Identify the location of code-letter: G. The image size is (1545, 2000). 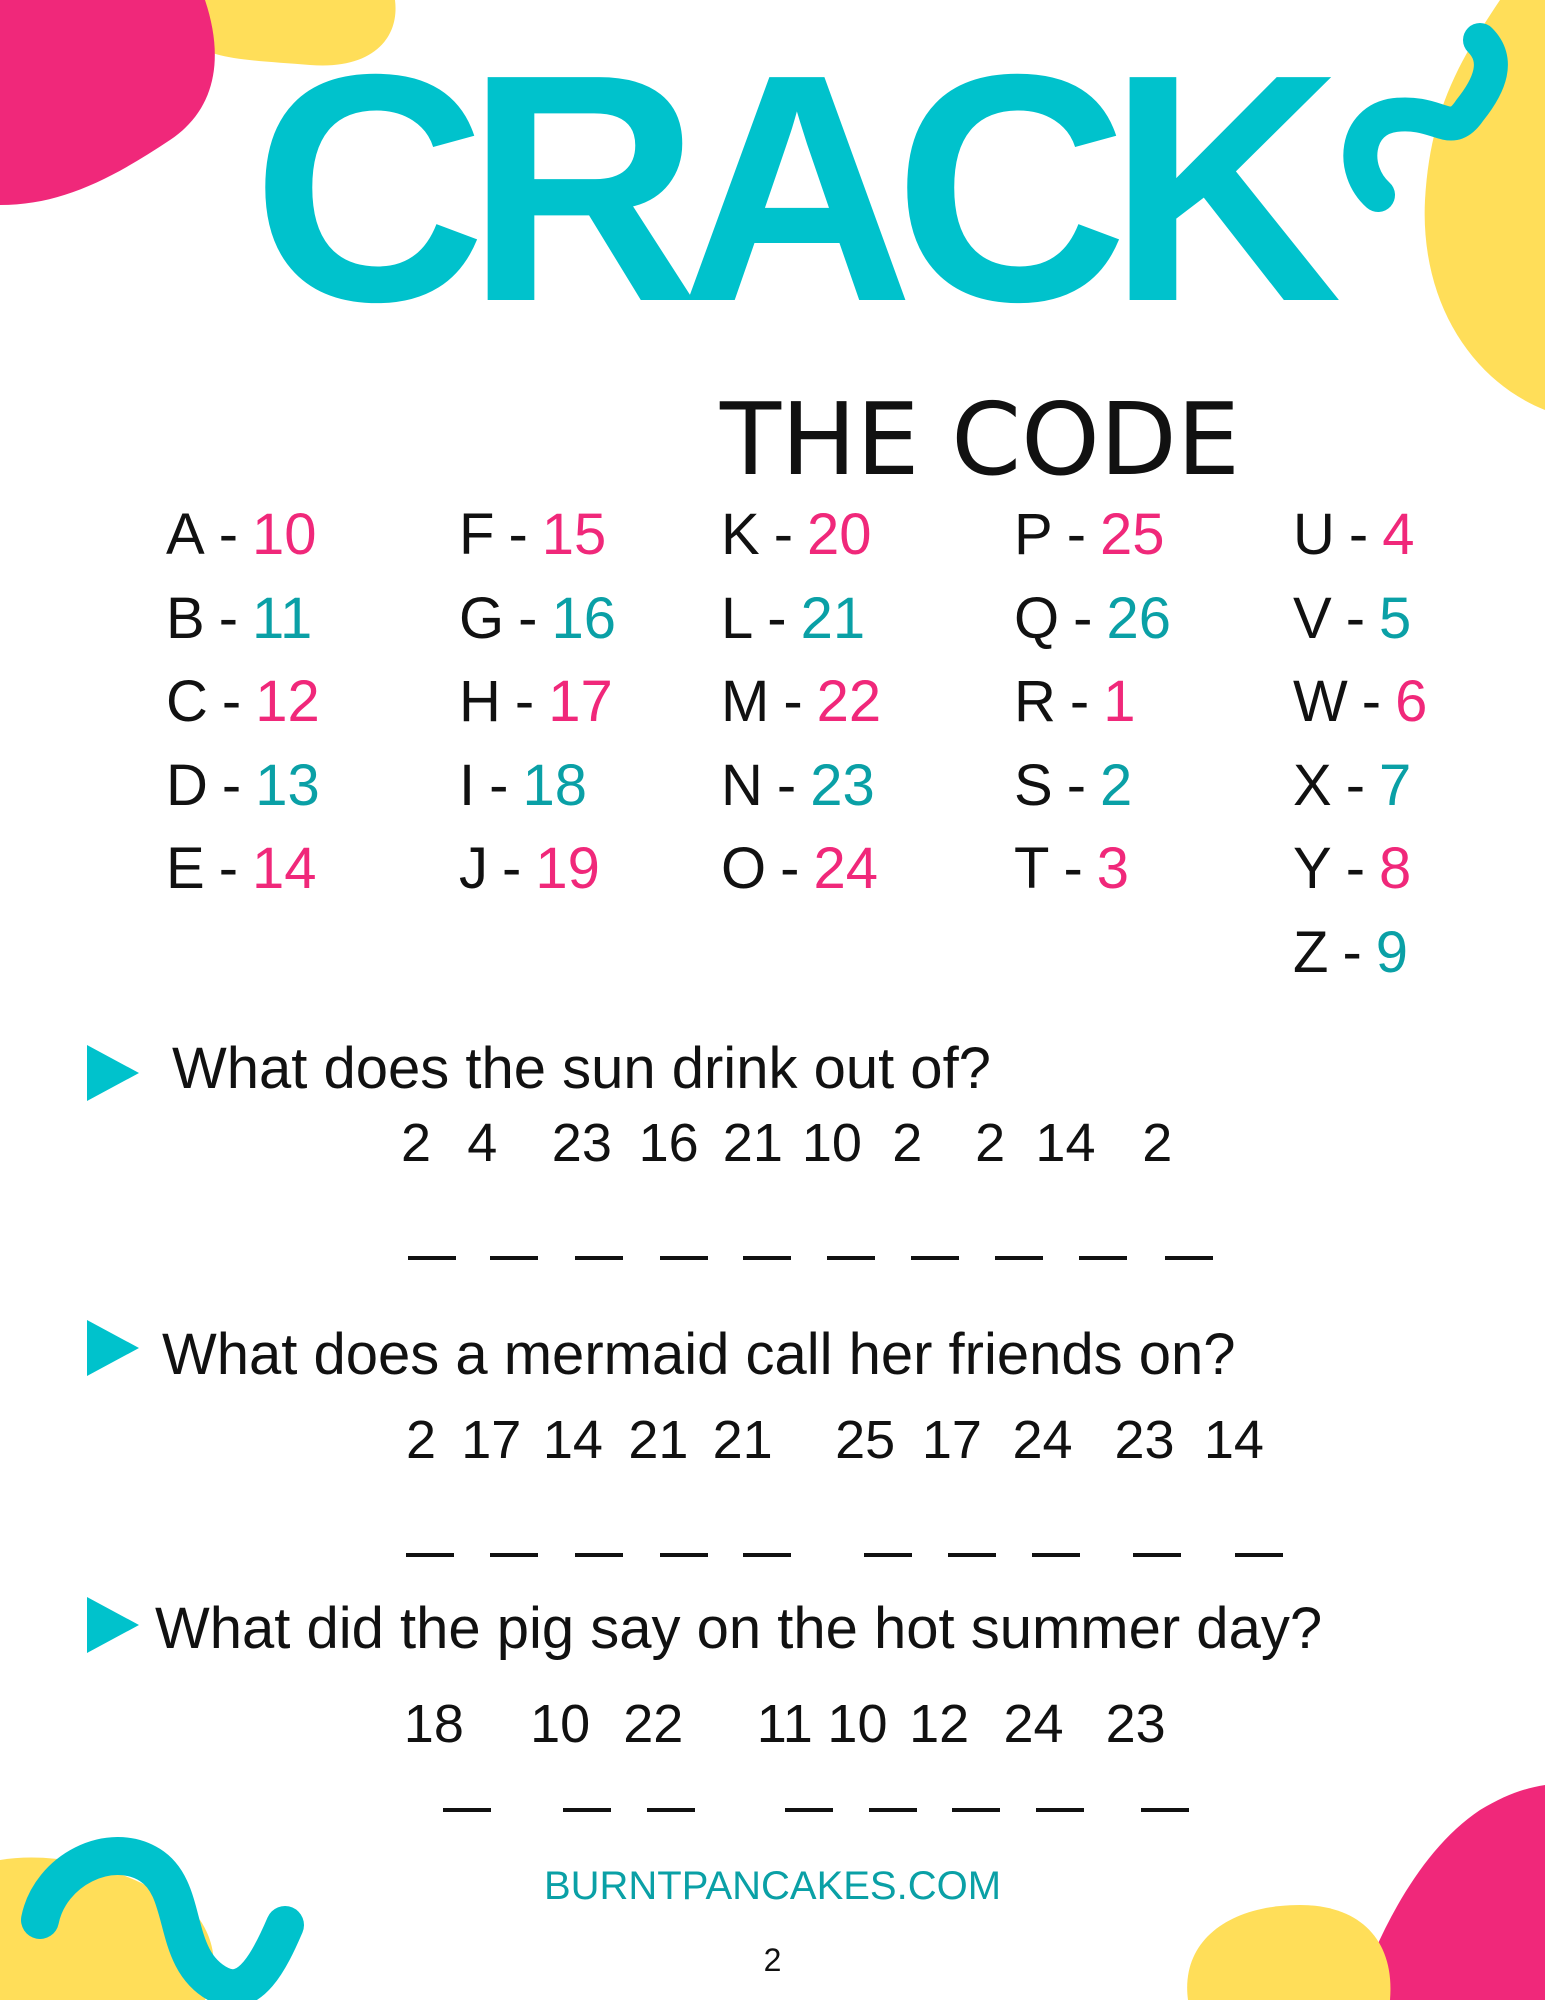
(482, 618).